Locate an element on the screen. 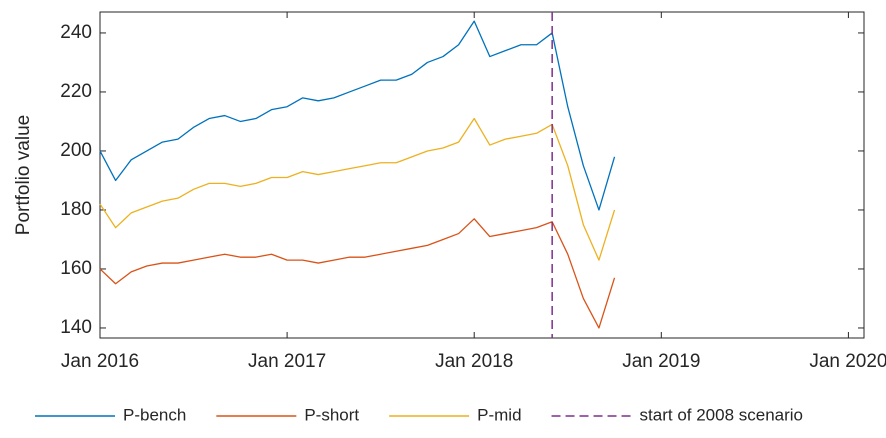 The width and height of the screenshot is (886, 438). y-tick-label: 140 is located at coordinates (76, 327).